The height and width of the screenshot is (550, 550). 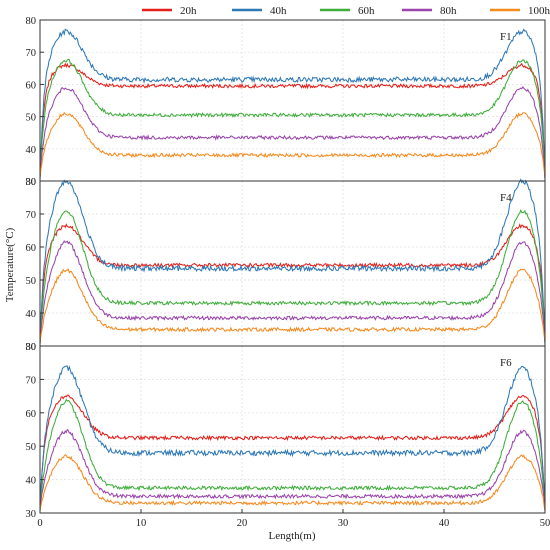 What do you see at coordinates (545, 523) in the screenshot?
I see `x-tick-label: 50` at bounding box center [545, 523].